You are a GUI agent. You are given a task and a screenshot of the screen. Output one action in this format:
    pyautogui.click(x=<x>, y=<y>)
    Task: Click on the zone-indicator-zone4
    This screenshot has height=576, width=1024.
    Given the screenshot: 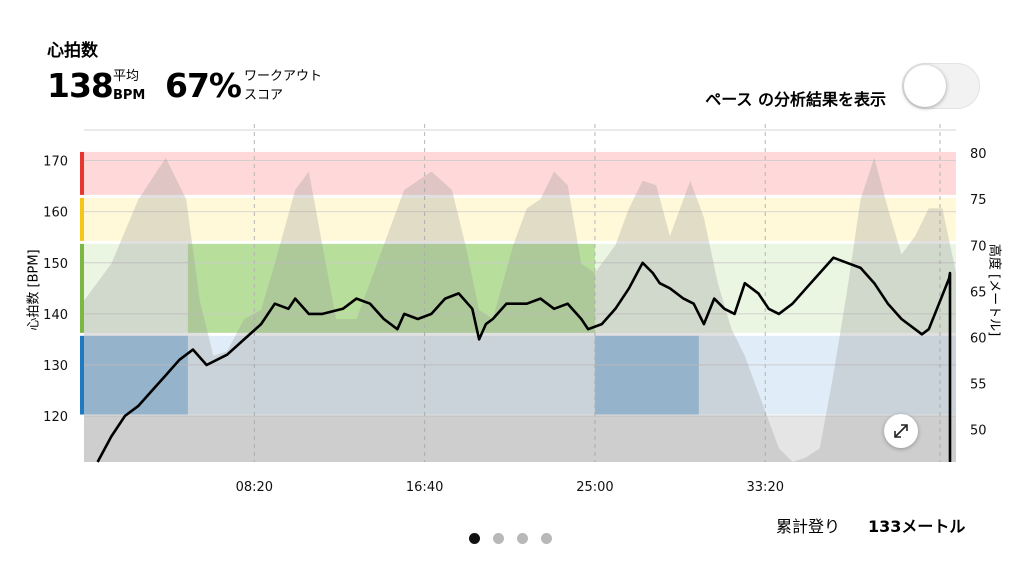 What is the action you would take?
    pyautogui.click(x=82, y=219)
    